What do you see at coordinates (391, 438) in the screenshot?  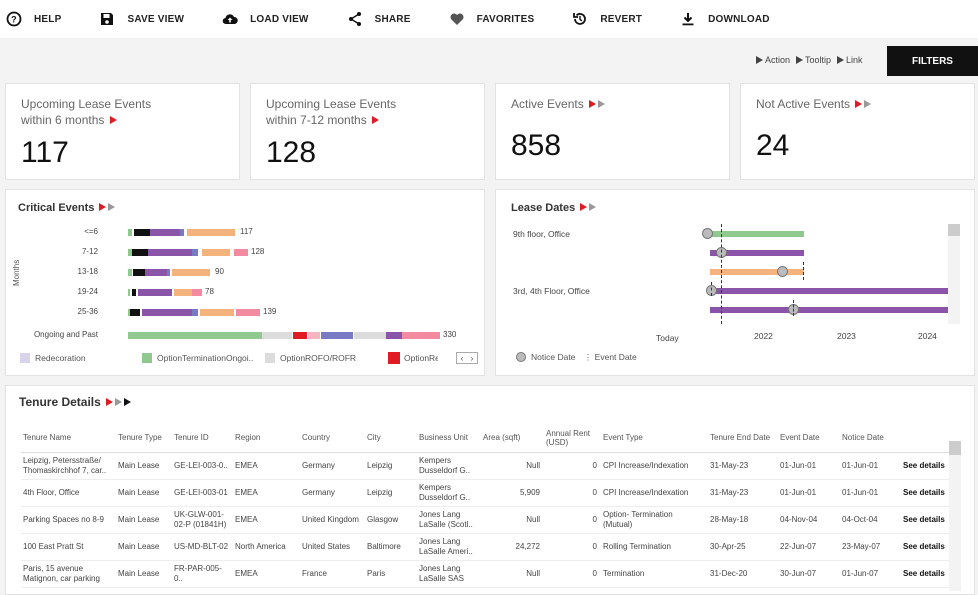 I see `column-header: City` at bounding box center [391, 438].